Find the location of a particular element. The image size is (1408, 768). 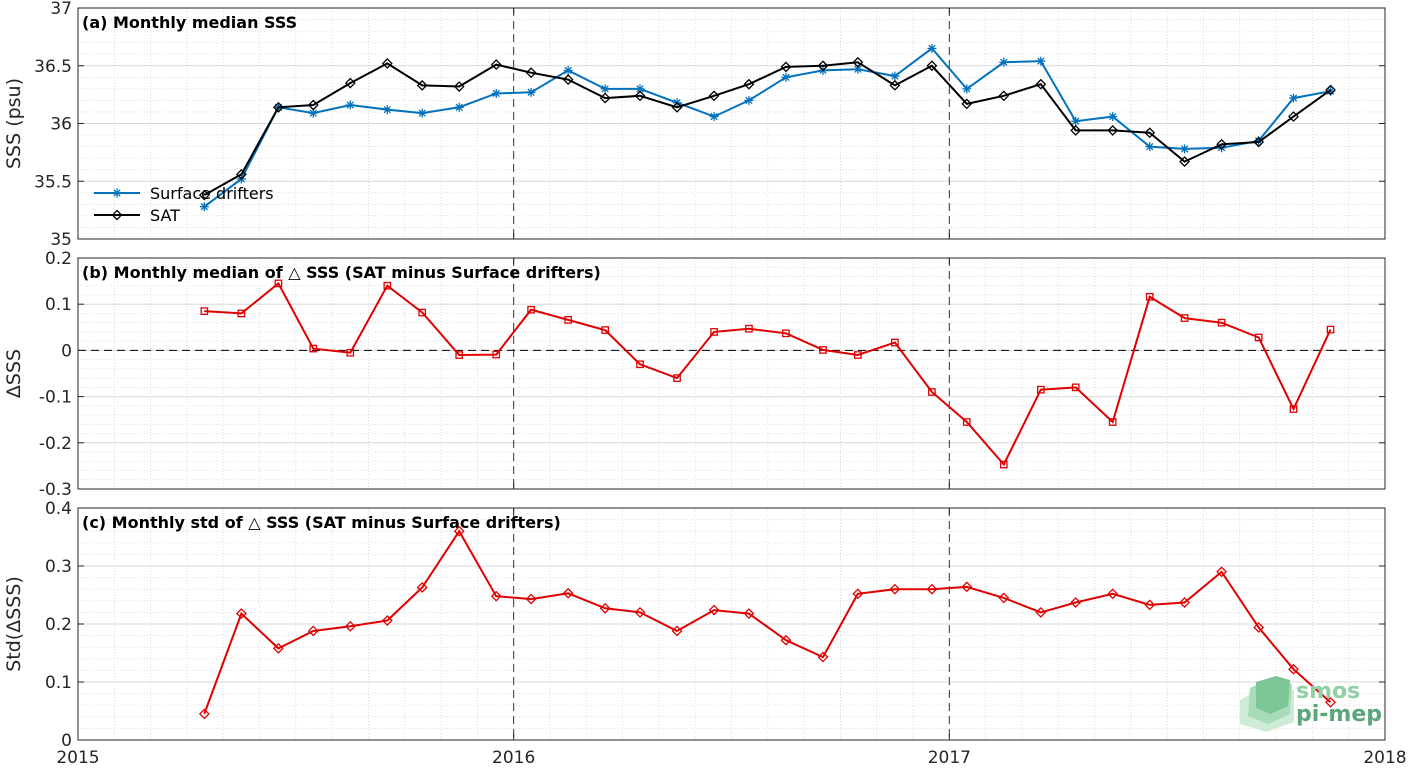

y-tick-label: 36 is located at coordinates (61, 125).